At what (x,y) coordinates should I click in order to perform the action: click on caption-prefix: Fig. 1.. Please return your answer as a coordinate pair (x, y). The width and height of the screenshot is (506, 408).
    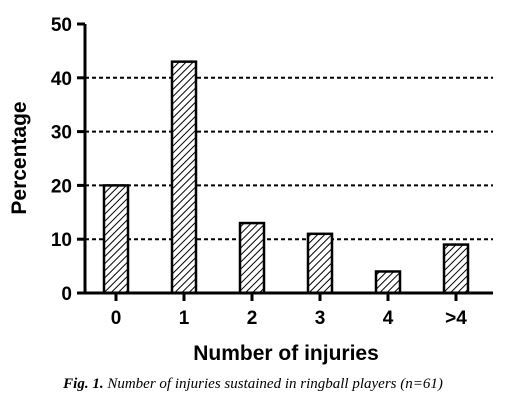
    Looking at the image, I should click on (83, 384).